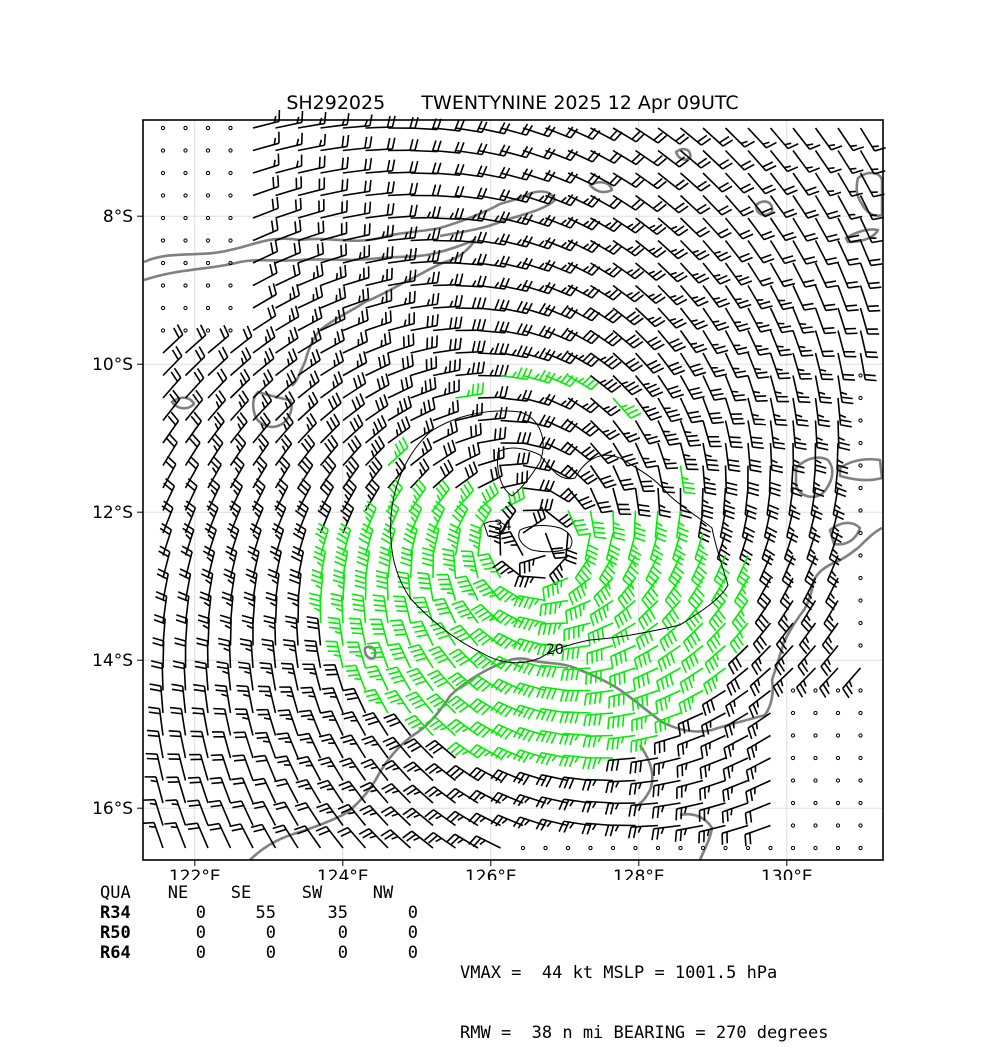  I want to click on radii-value-sw: 0, so click(312, 933).